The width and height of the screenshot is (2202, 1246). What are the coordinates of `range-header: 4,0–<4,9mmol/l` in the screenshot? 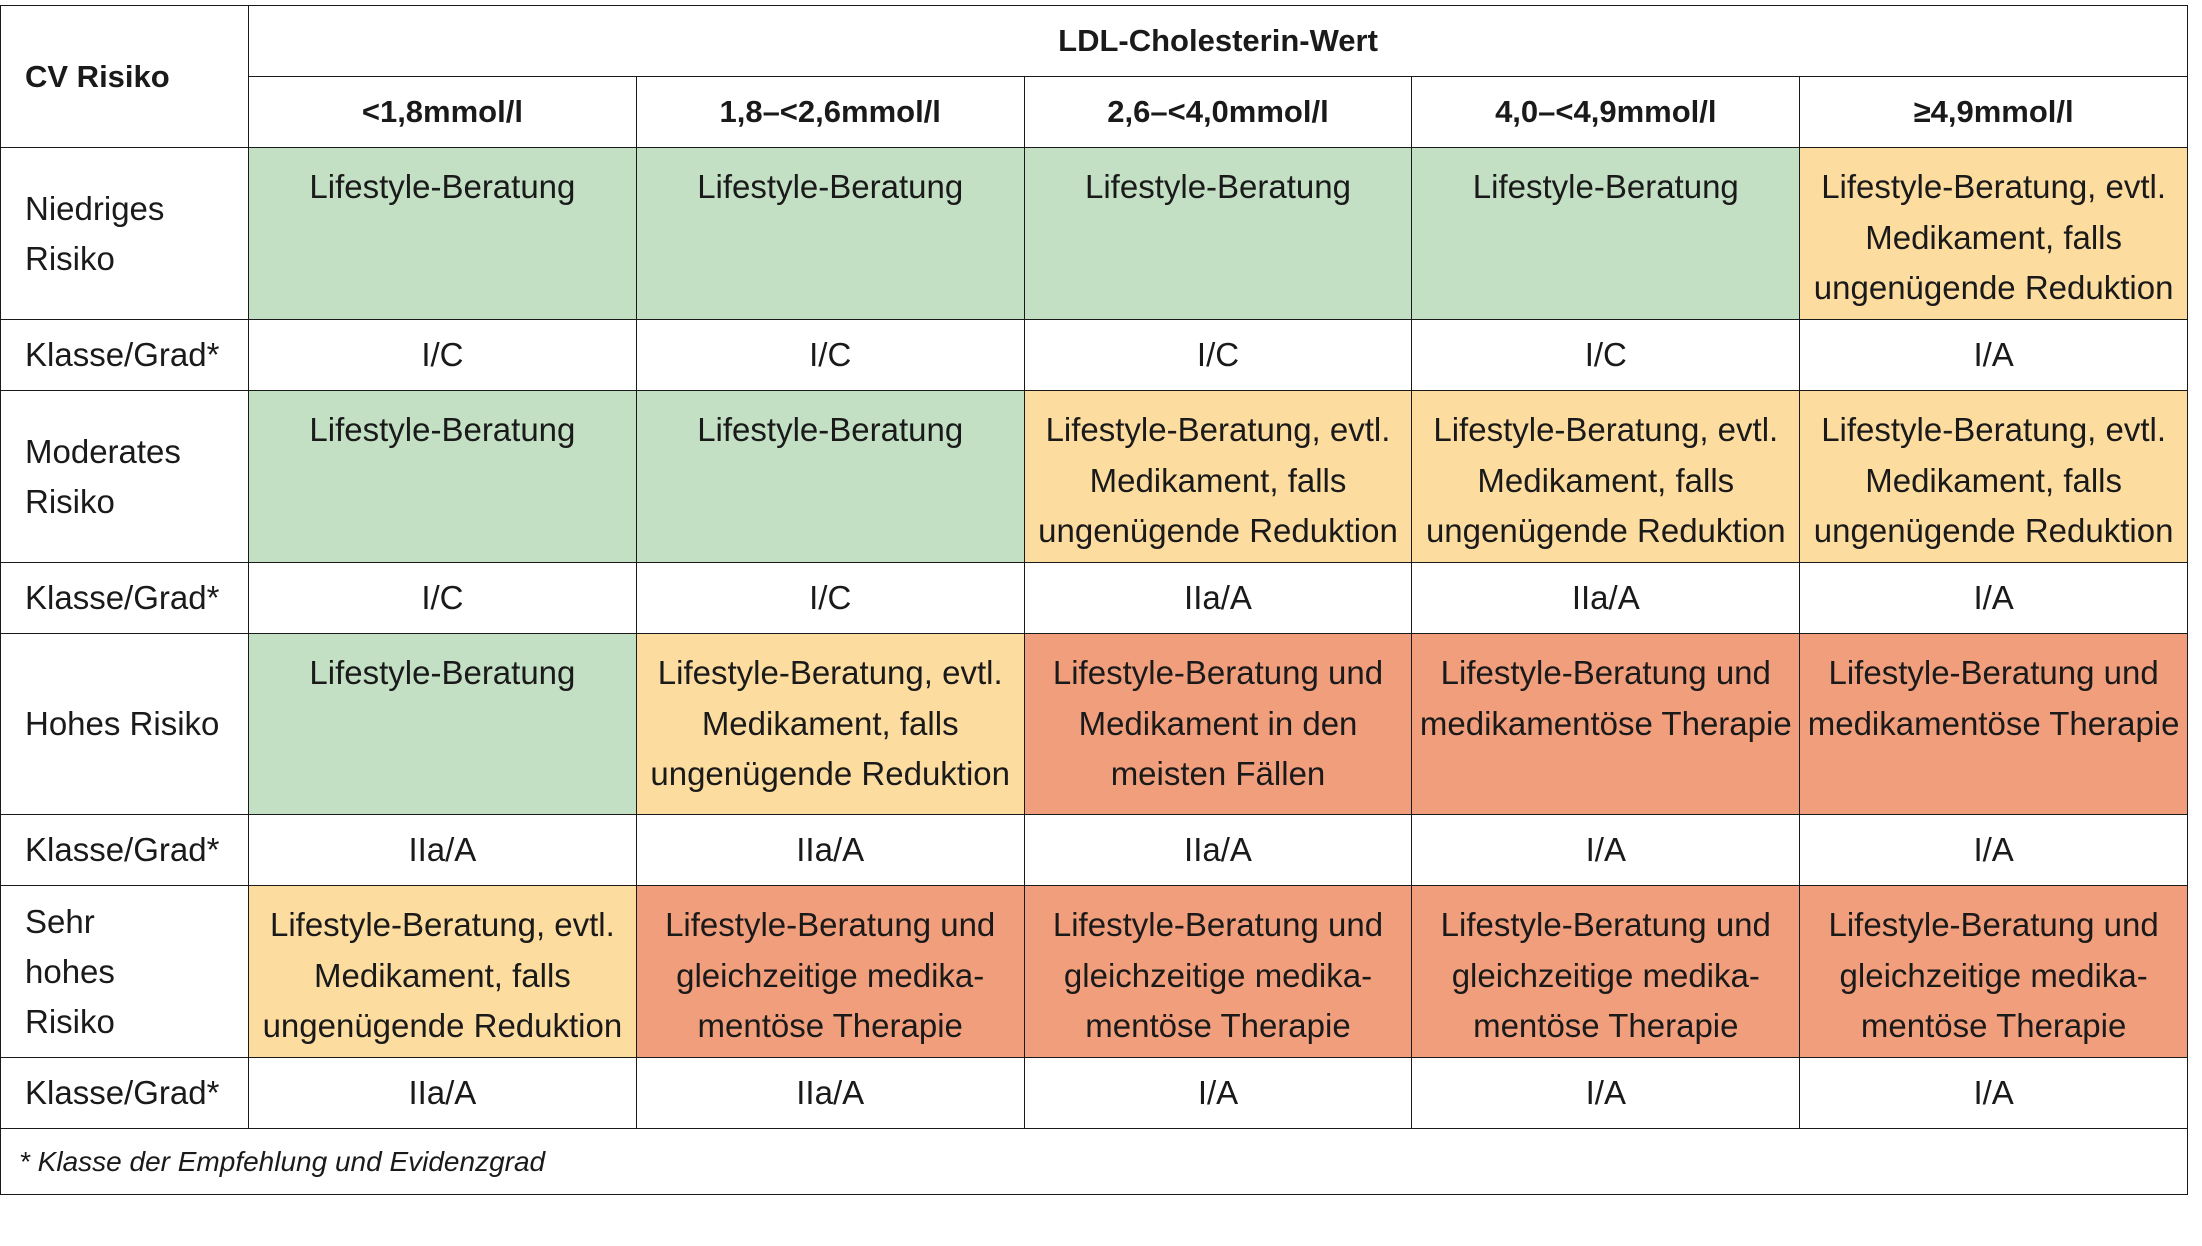 It's located at (1606, 112).